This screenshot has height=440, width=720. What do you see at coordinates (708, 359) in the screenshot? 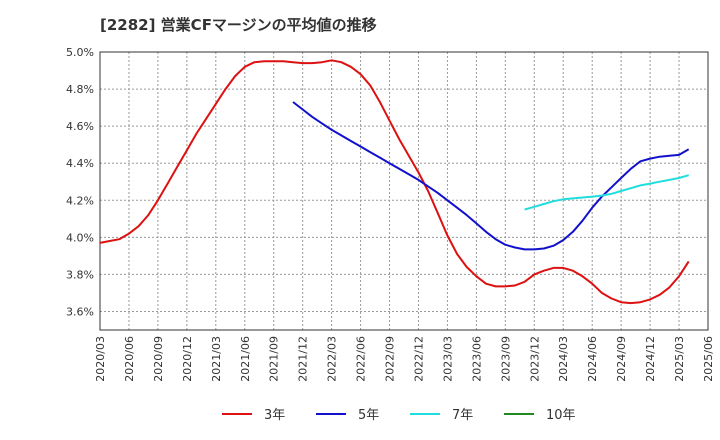
I see `x-tick-label: 2025/06` at bounding box center [708, 359].